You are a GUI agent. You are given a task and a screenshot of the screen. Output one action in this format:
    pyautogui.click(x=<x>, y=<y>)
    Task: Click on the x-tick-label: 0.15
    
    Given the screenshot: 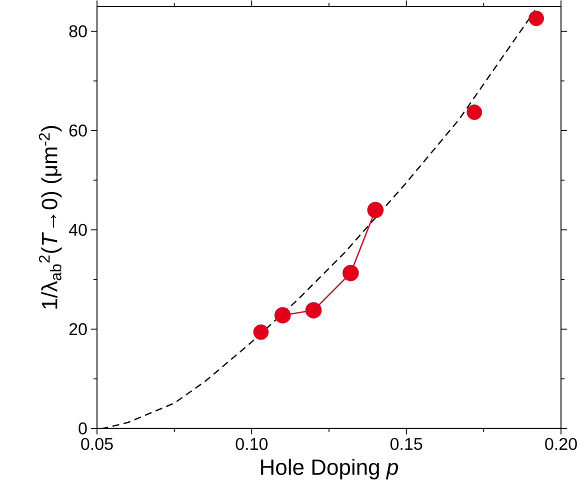 What is the action you would take?
    pyautogui.click(x=406, y=444)
    